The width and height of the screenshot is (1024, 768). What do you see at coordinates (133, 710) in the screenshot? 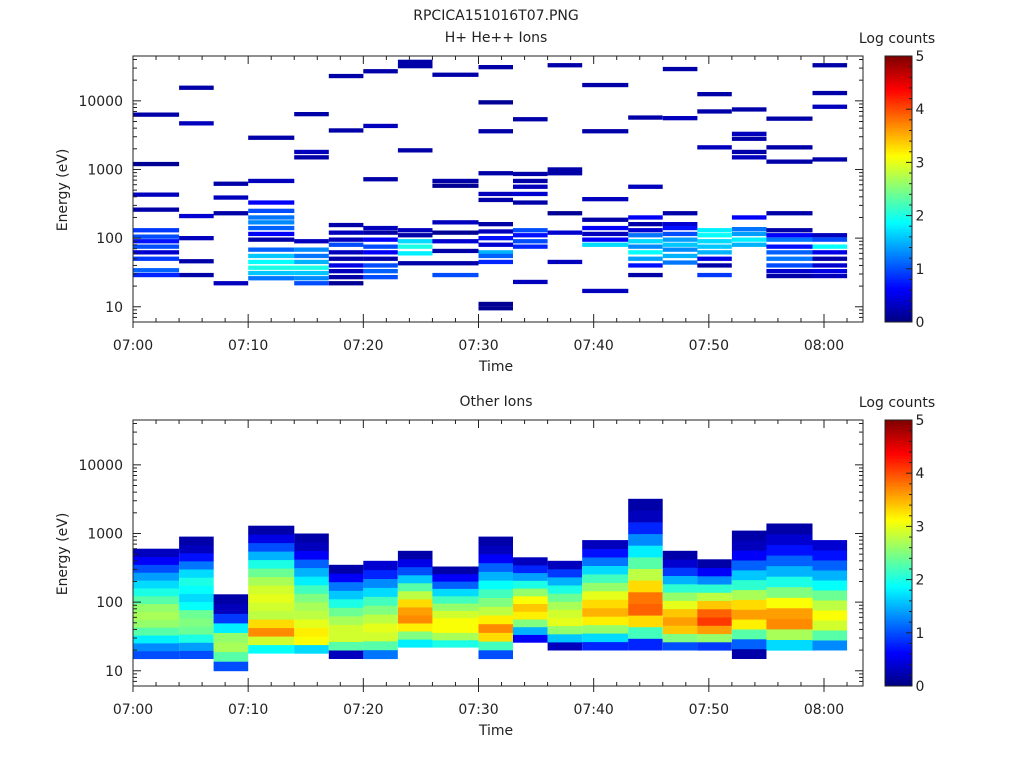
I see `x-tick-label: 07:00` at bounding box center [133, 710].